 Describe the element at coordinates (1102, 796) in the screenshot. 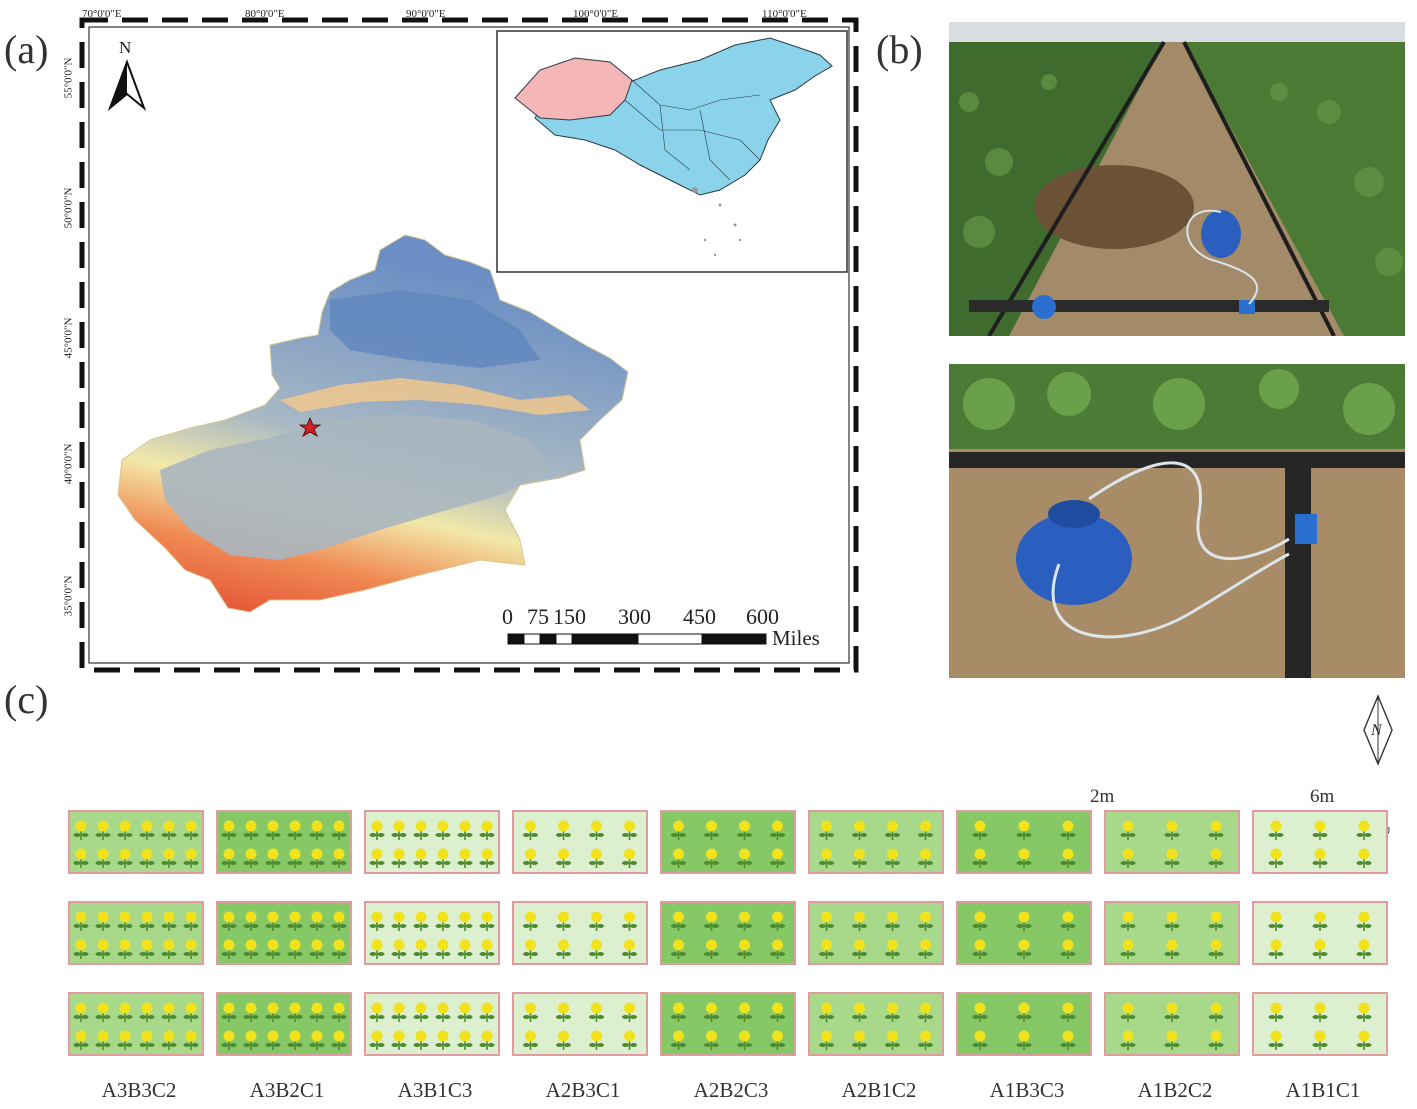

I see `plot-width-label: 2m` at that location.